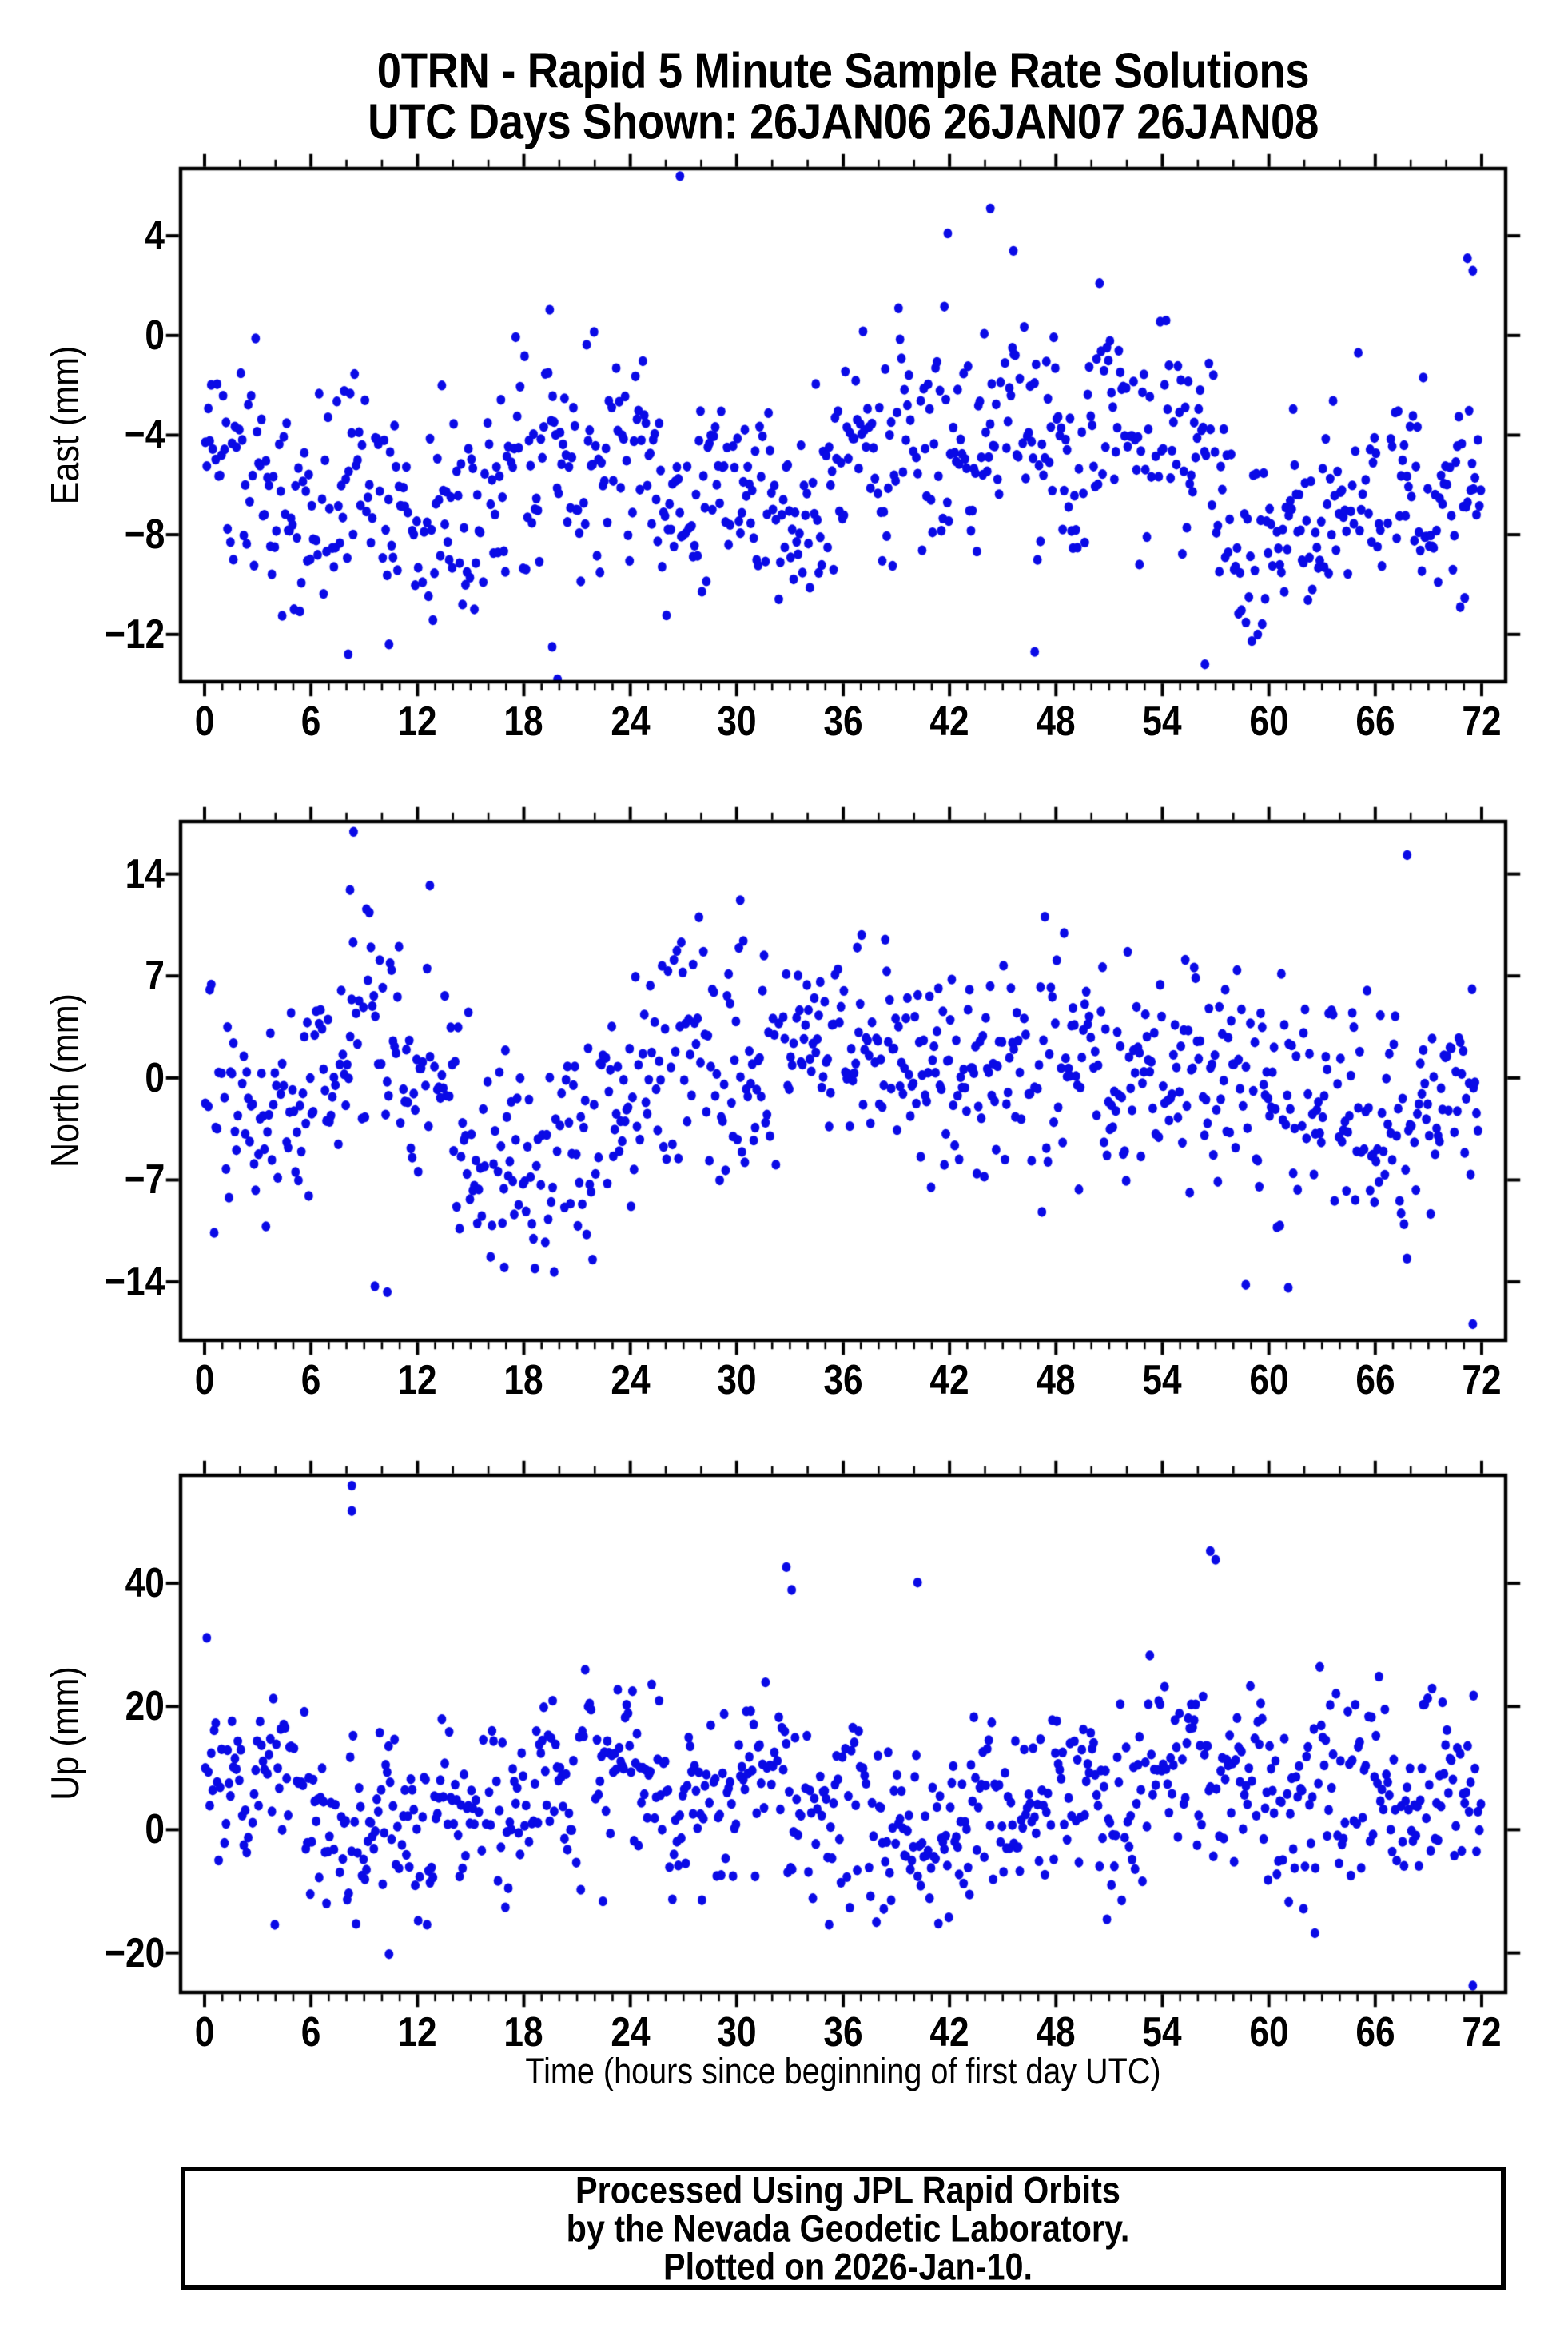 This screenshot has height=2340, width=1568. I want to click on footer-line-1: Processed Using JPL Rapid Orbits, so click(847, 2189).